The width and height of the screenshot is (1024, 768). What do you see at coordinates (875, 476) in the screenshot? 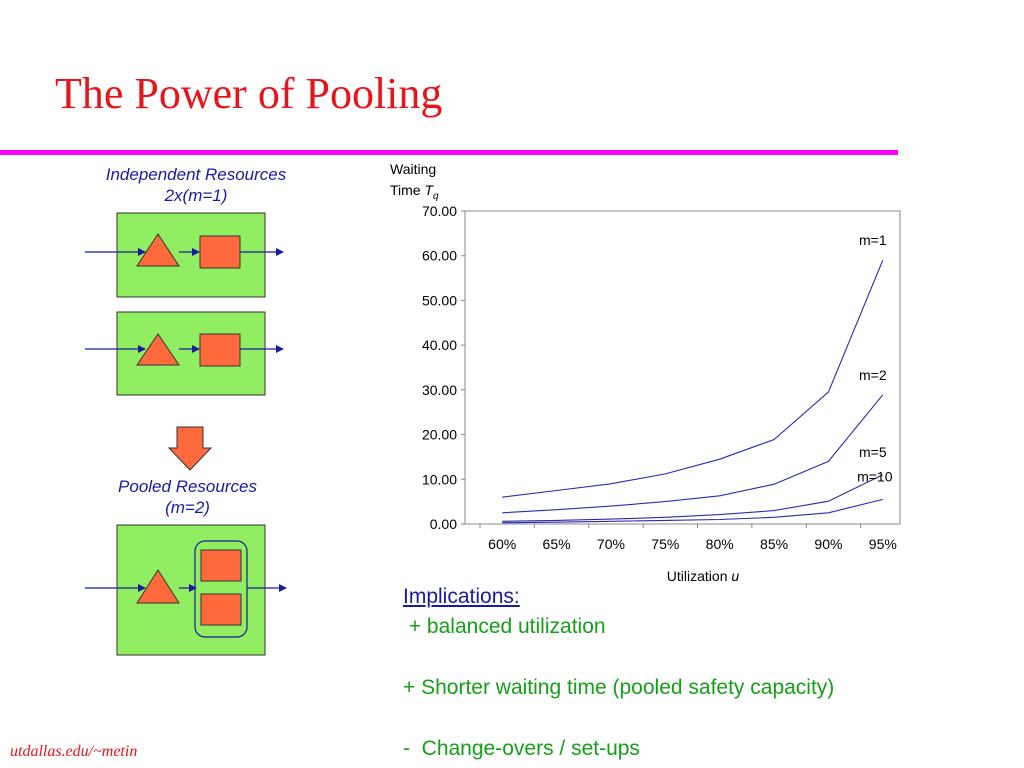
I see `series-label: m=10` at bounding box center [875, 476].